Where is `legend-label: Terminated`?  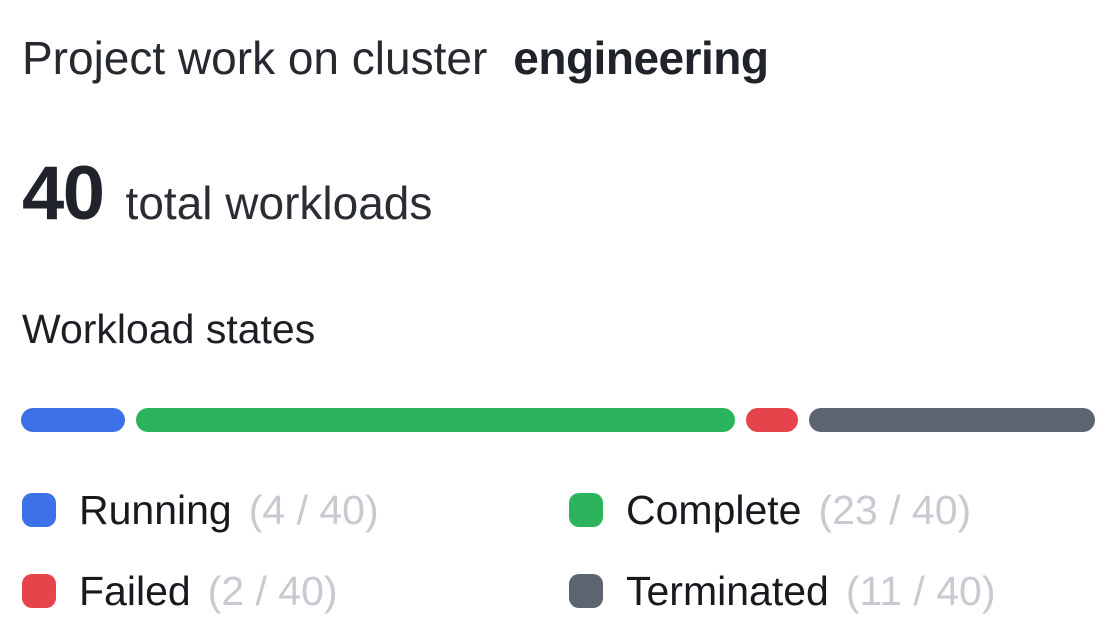 legend-label: Terminated is located at coordinates (727, 590).